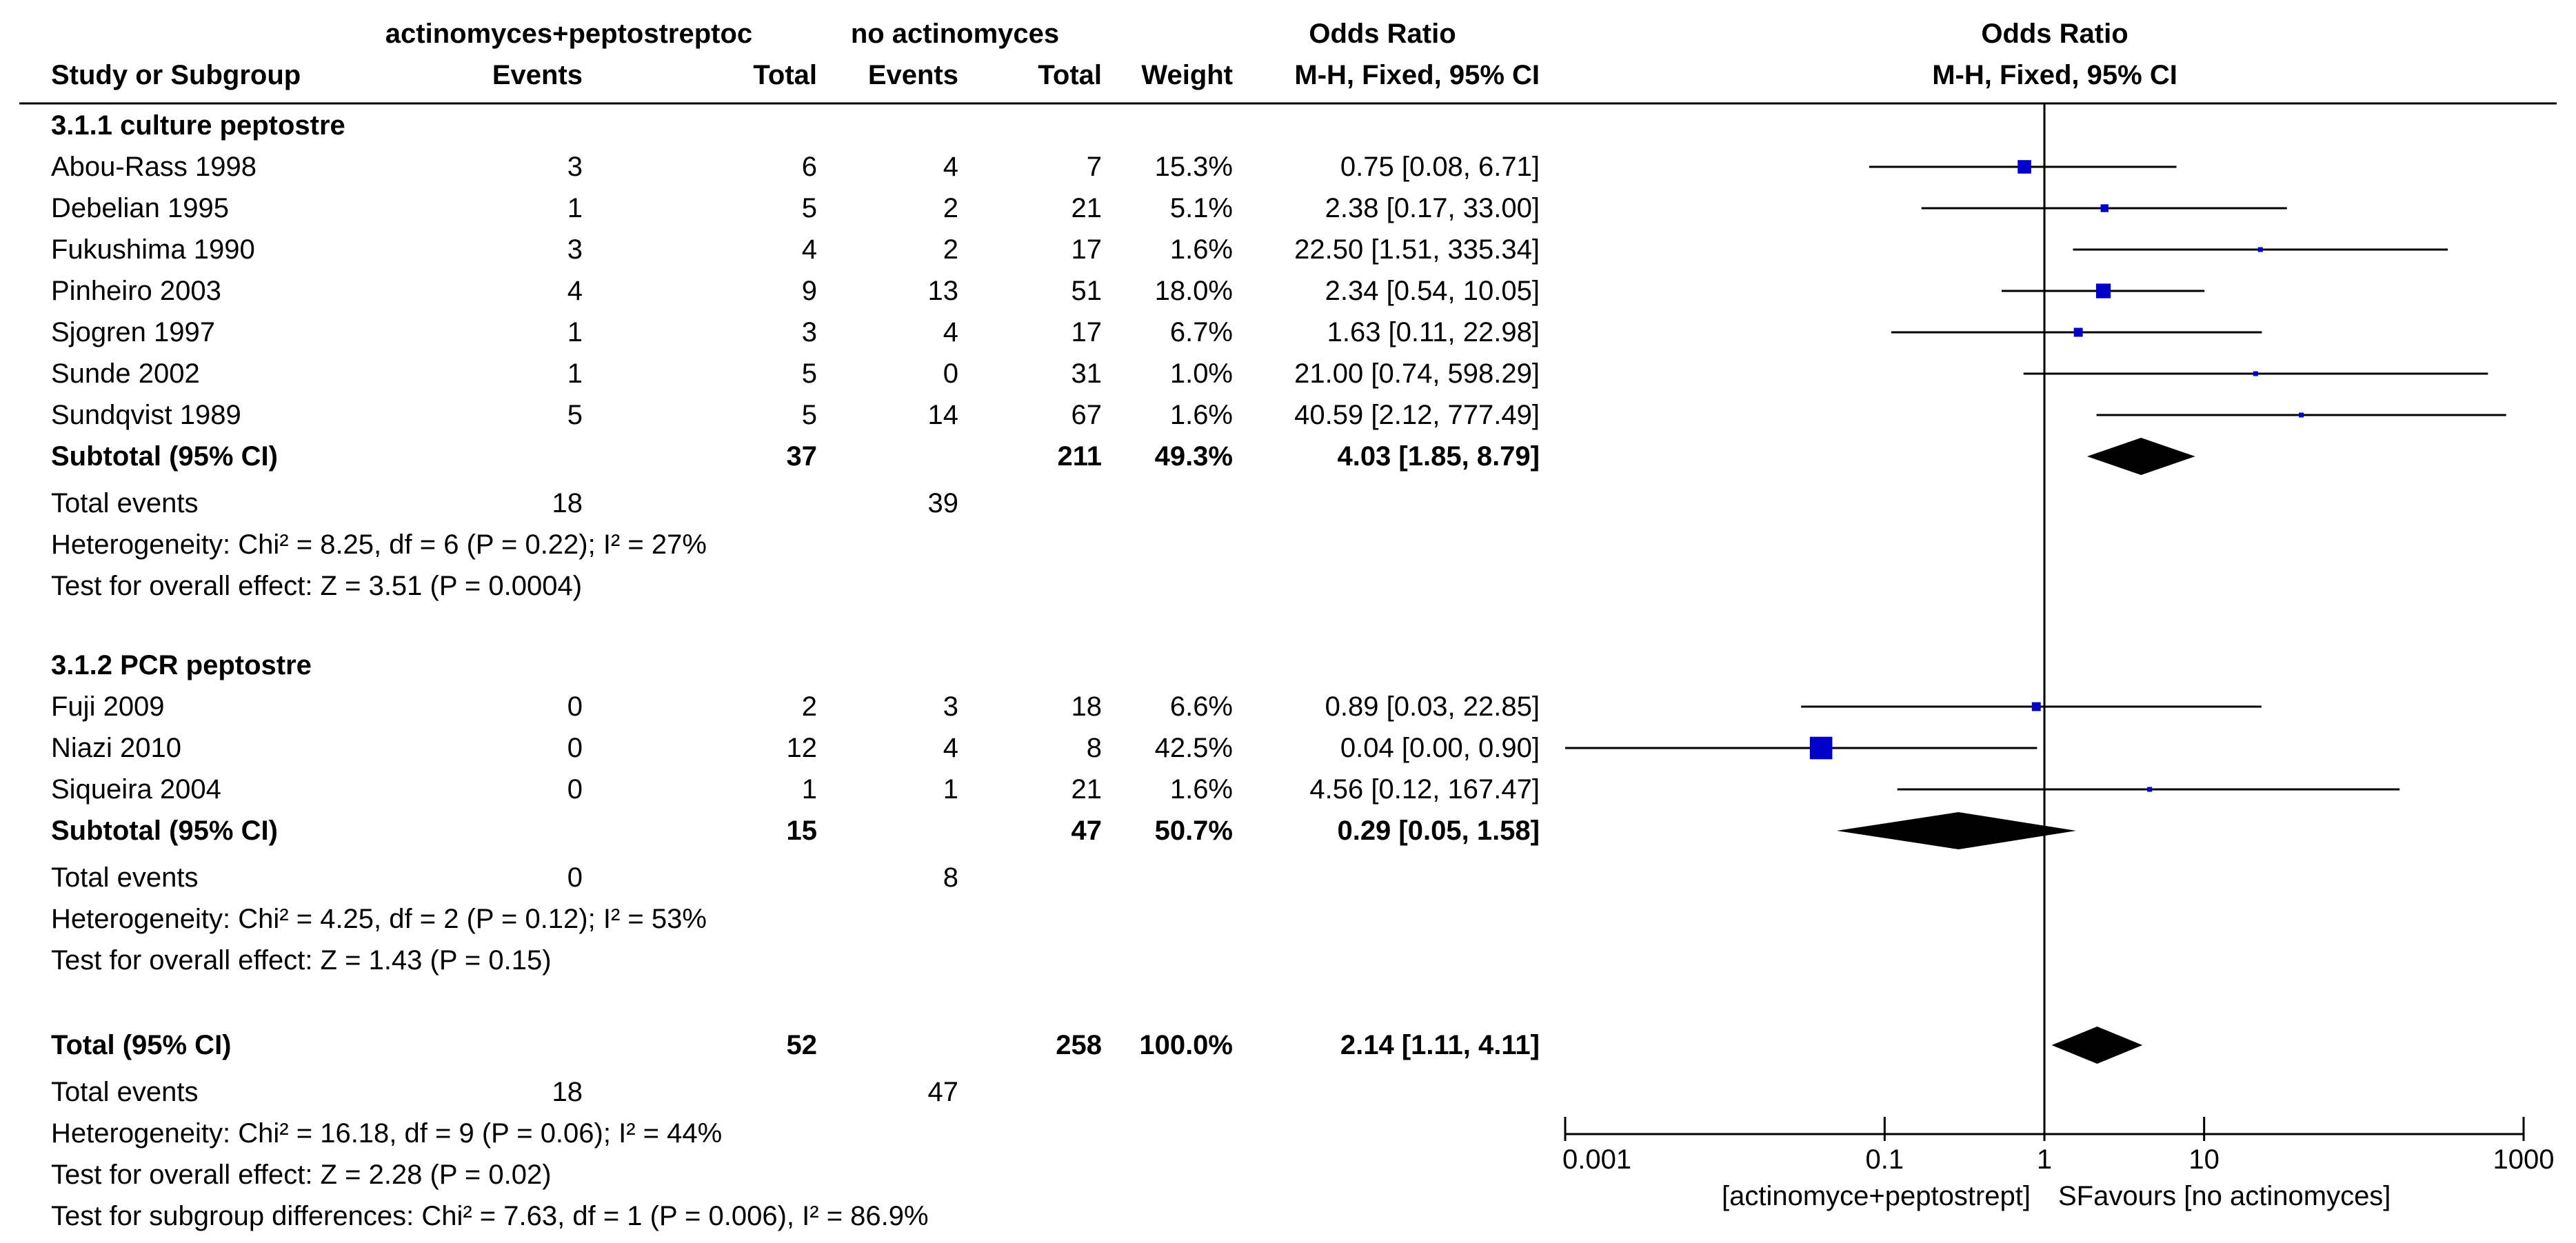 The height and width of the screenshot is (1243, 2576). Describe the element at coordinates (2204, 1160) in the screenshot. I see `x-axis-tick-label: 10` at that location.